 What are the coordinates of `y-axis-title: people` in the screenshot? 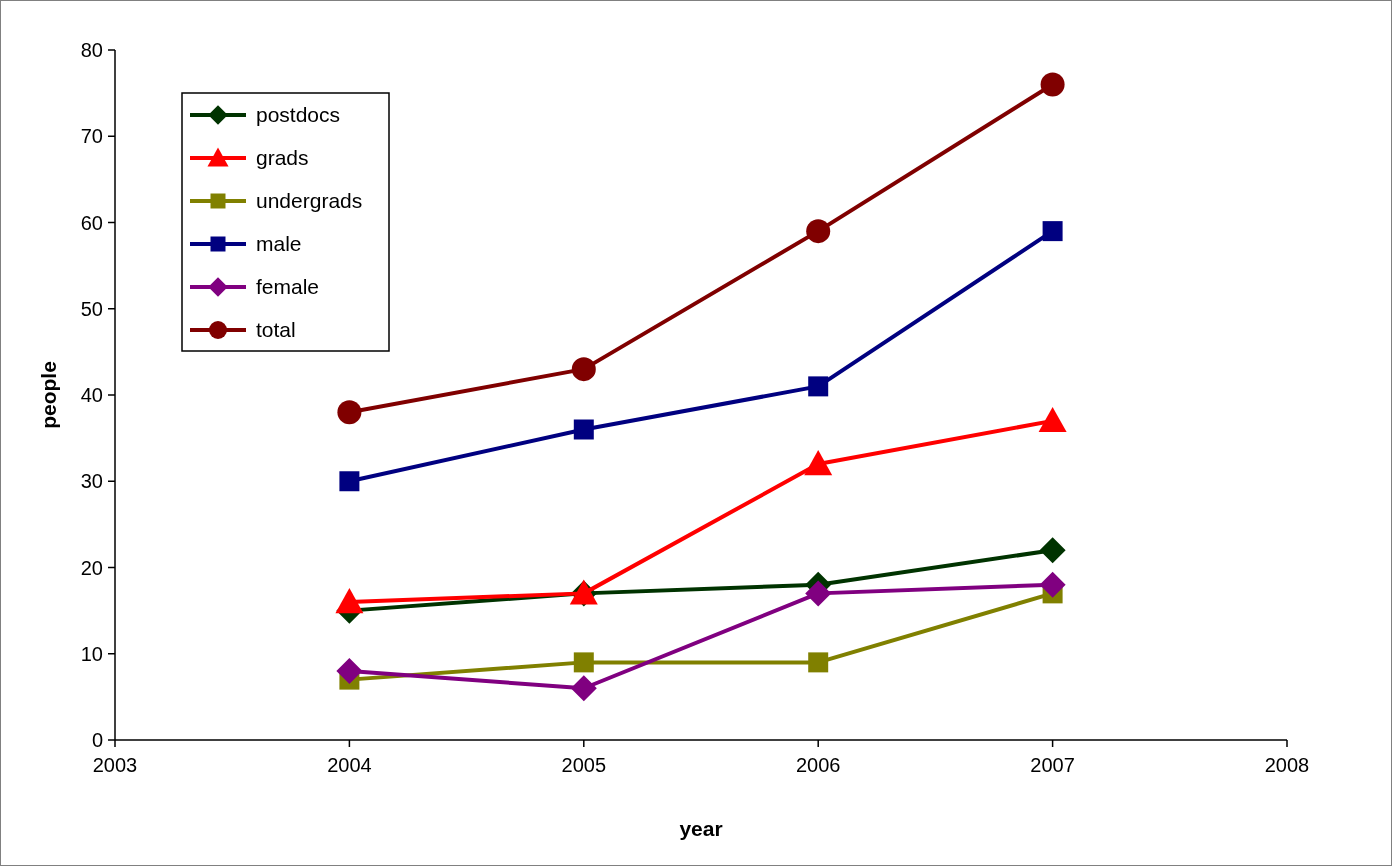 It's located at (48, 395).